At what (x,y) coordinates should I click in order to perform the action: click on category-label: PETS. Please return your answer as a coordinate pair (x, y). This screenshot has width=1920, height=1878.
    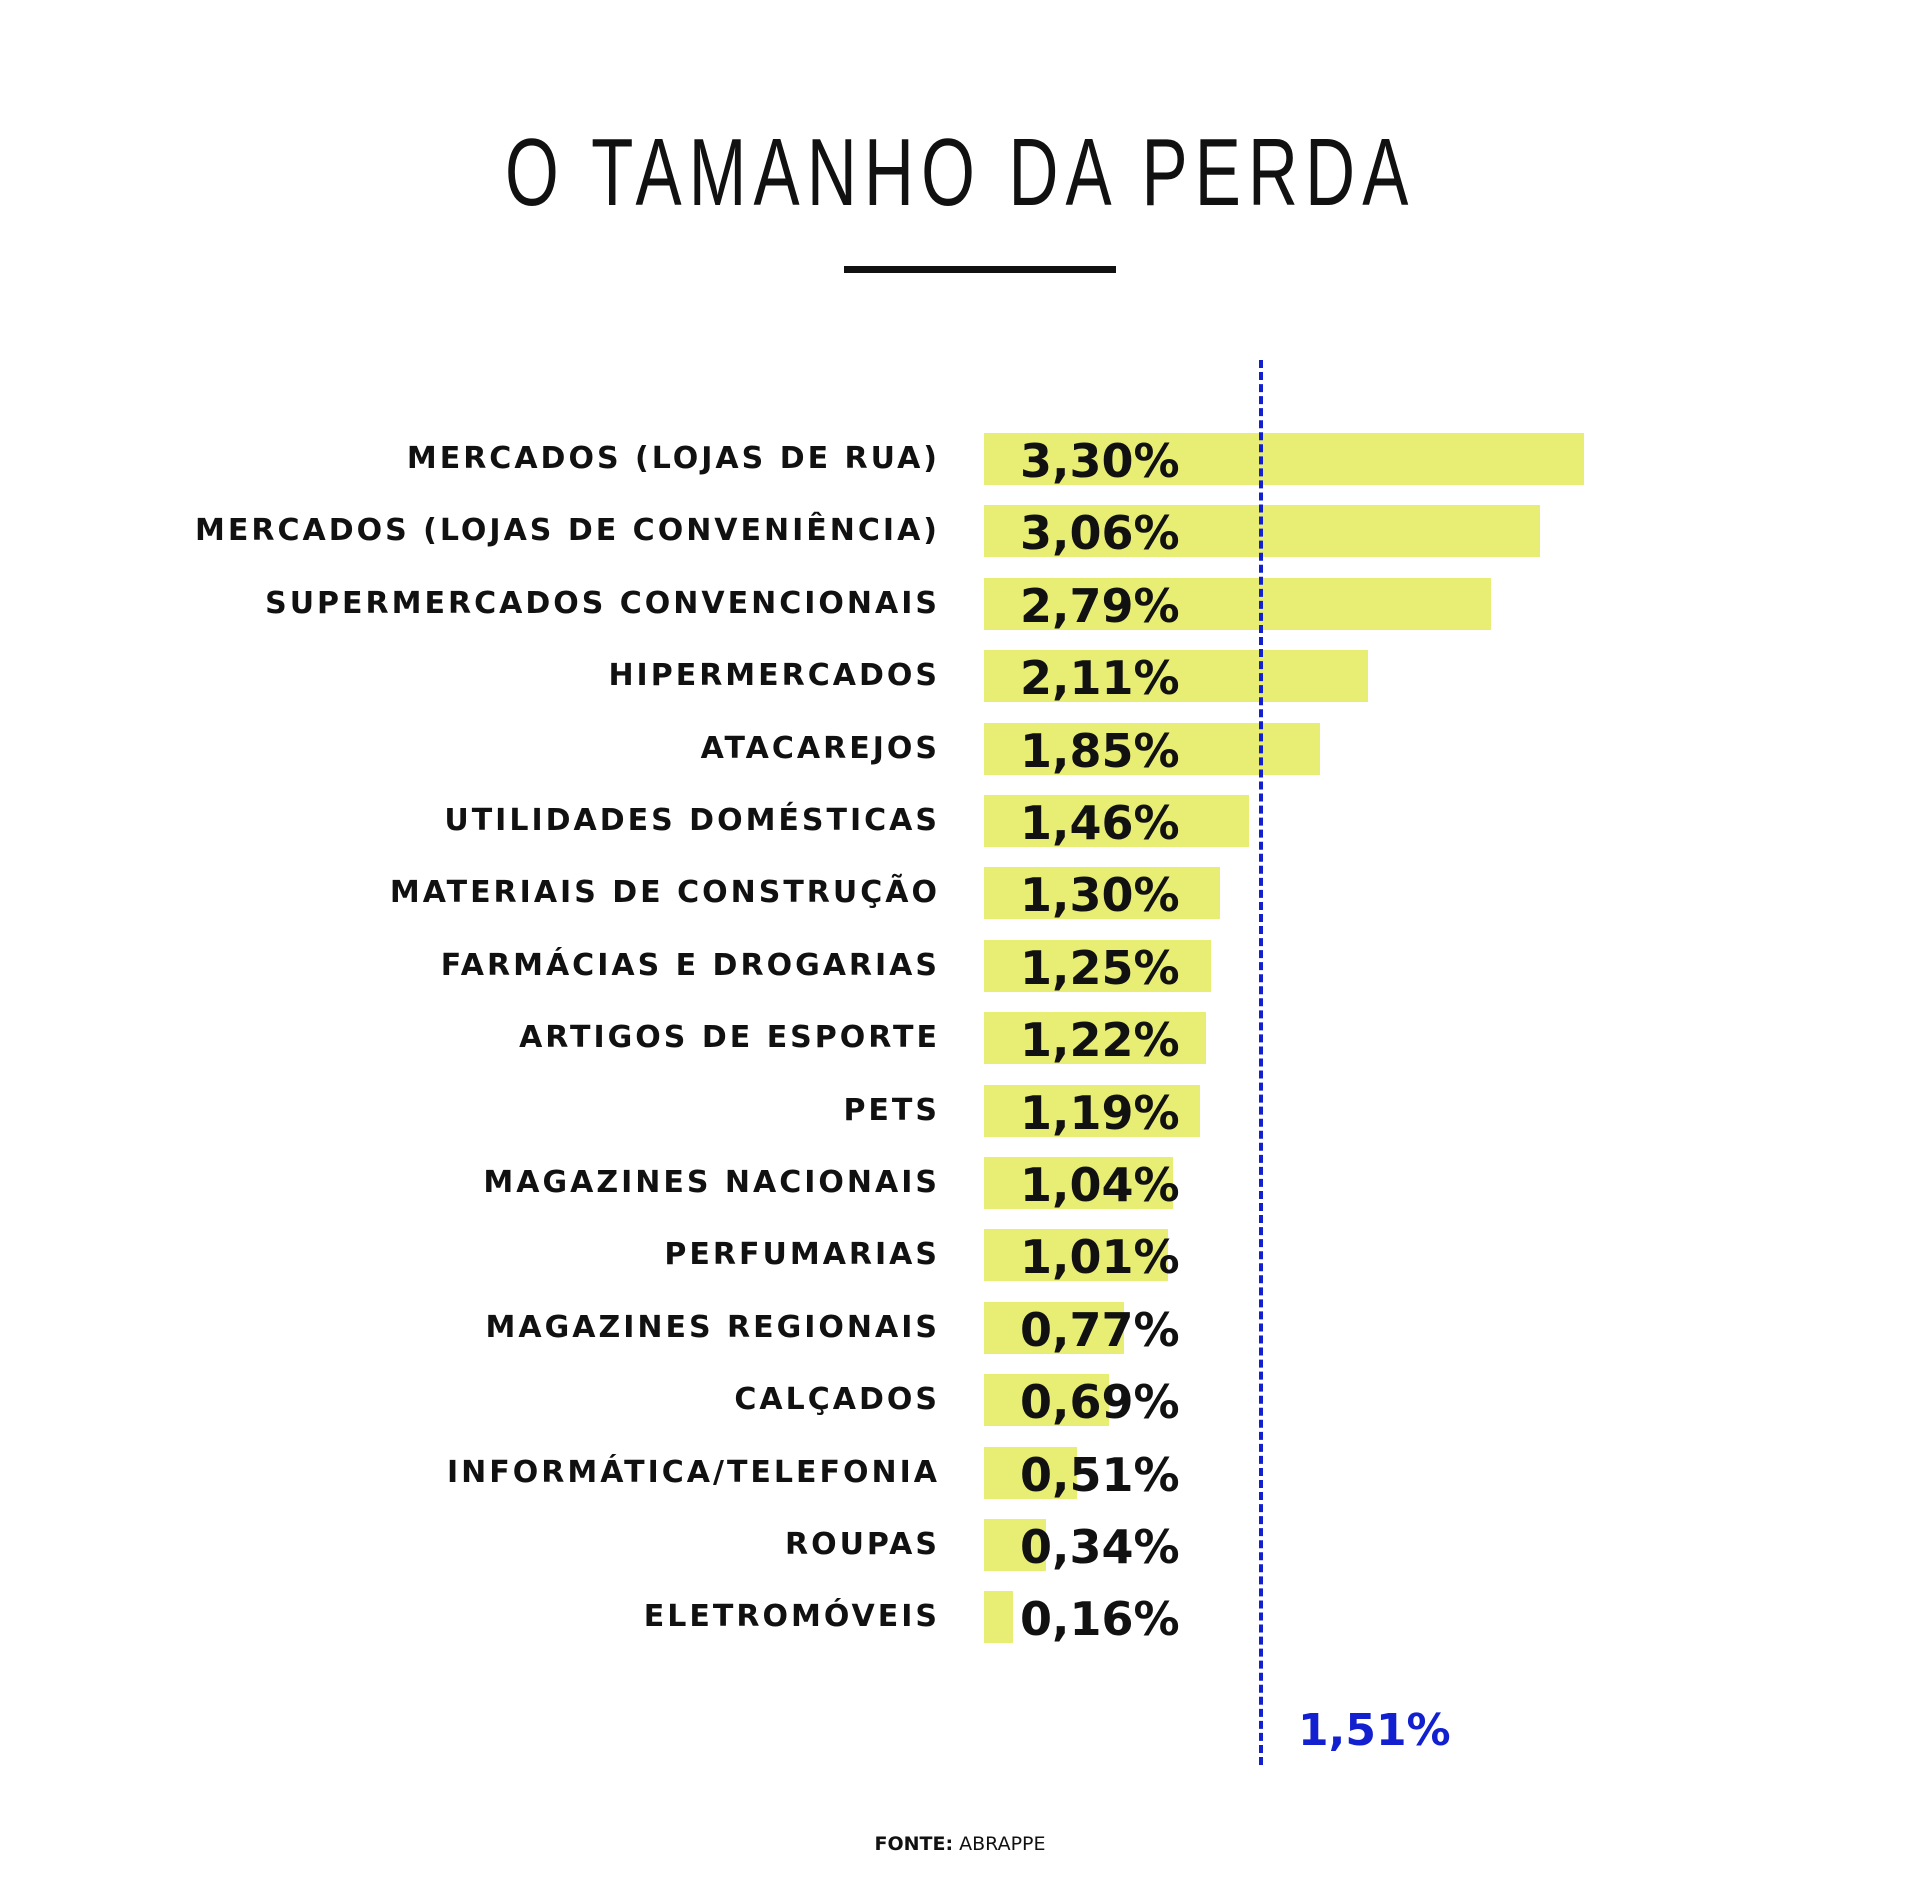
    Looking at the image, I should click on (891, 1110).